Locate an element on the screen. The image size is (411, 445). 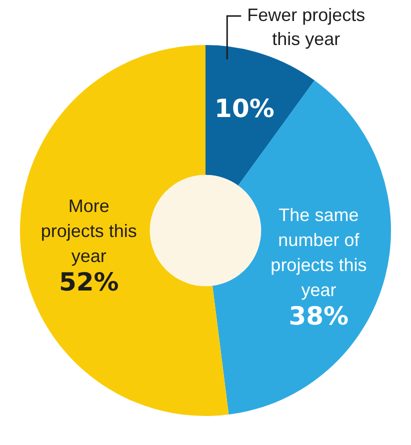
slice-label: Fewer projects this year is located at coordinates (306, 26).